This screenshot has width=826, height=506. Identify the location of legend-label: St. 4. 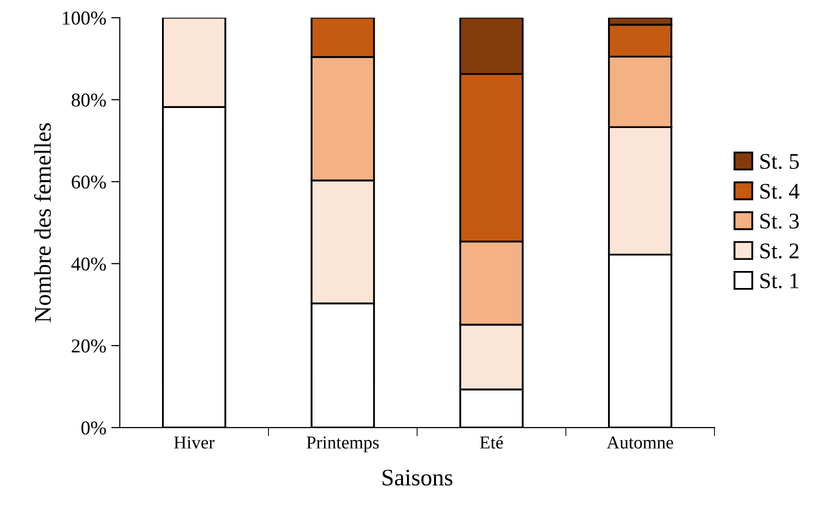
(780, 191).